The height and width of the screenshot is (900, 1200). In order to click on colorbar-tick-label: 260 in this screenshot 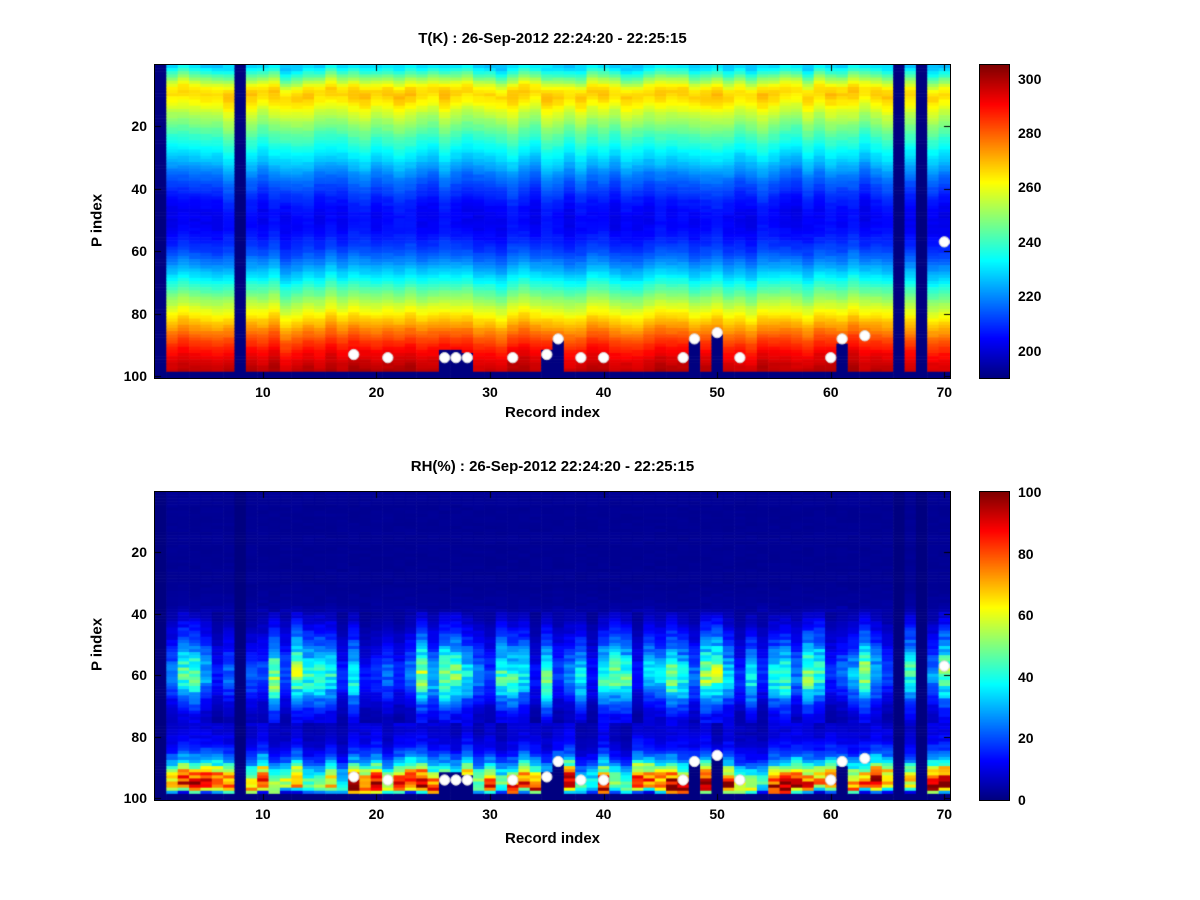, I will do `click(1030, 187)`.